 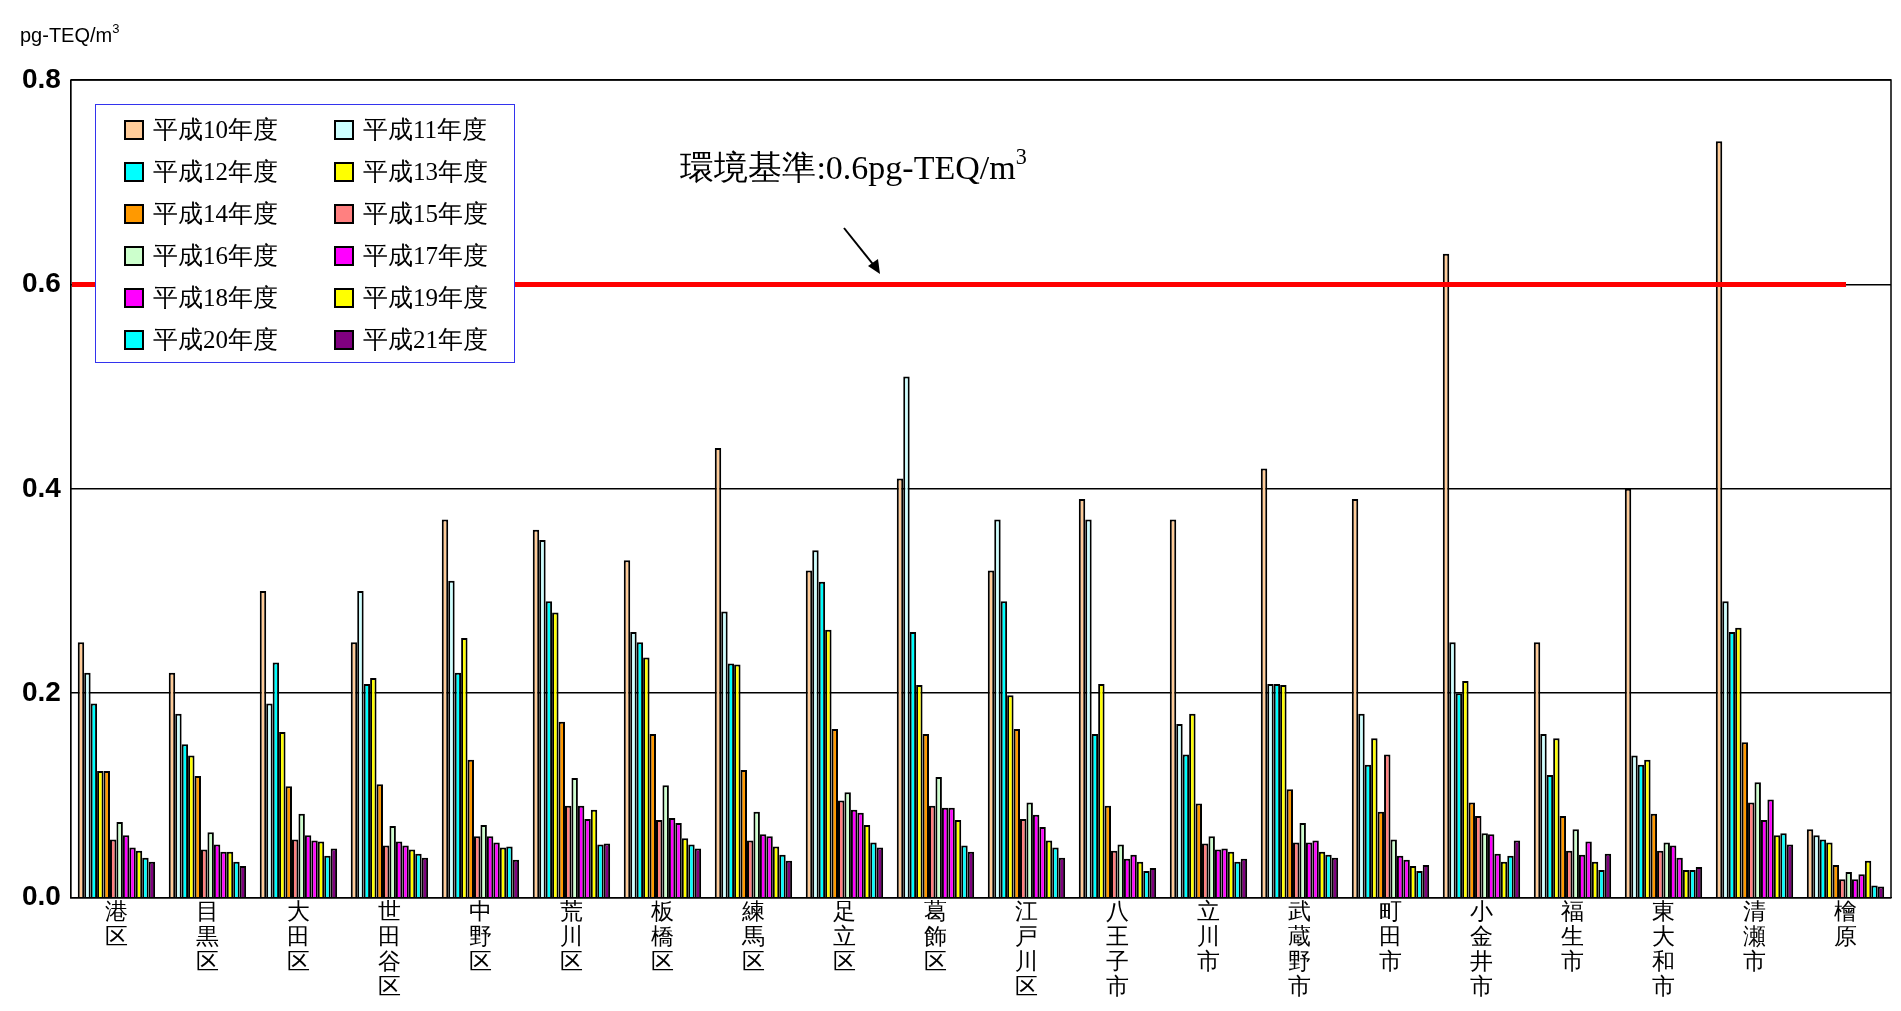 I want to click on legend-label: 平成13年度, so click(x=425, y=172).